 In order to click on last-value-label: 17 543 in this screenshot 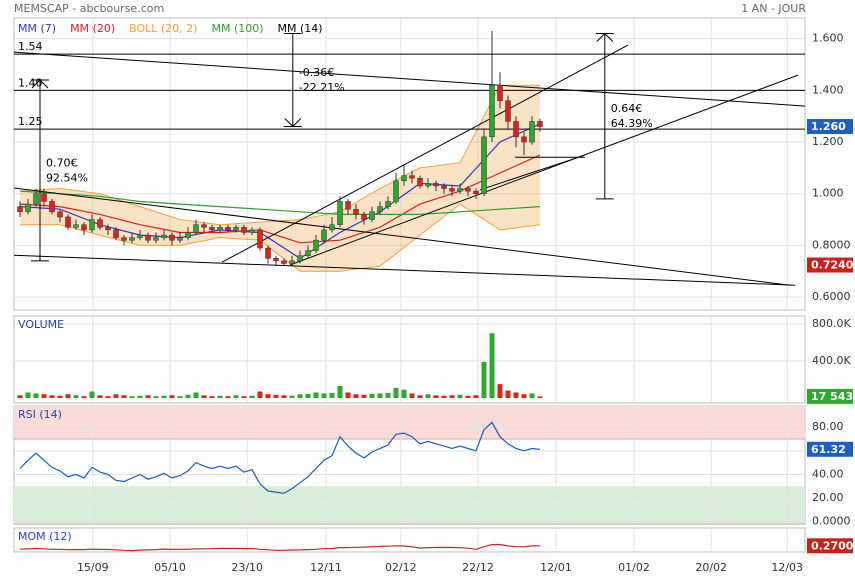, I will do `click(832, 396)`.